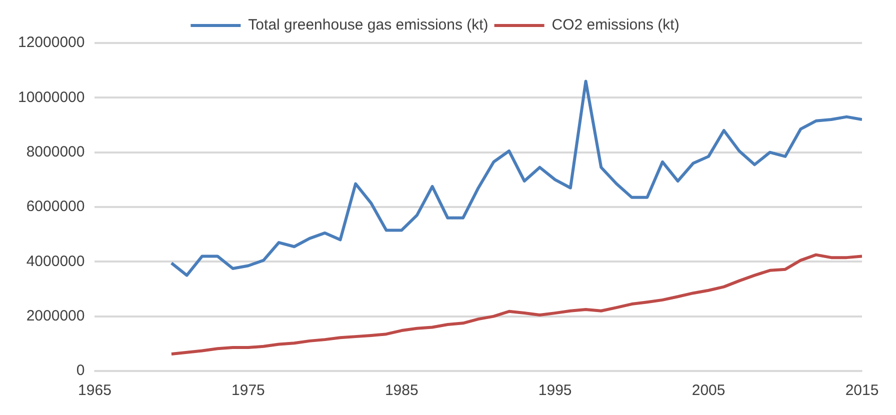 Image resolution: width=896 pixels, height=415 pixels. What do you see at coordinates (555, 391) in the screenshot?
I see `x-tick-label: 1995` at bounding box center [555, 391].